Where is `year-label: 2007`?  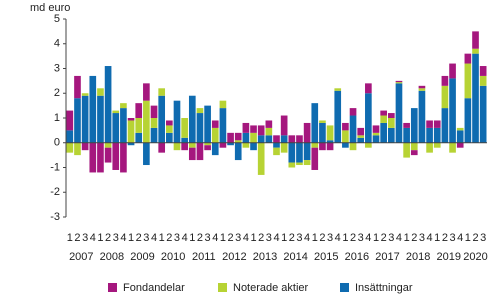
year-label: 2007 is located at coordinates (81, 257).